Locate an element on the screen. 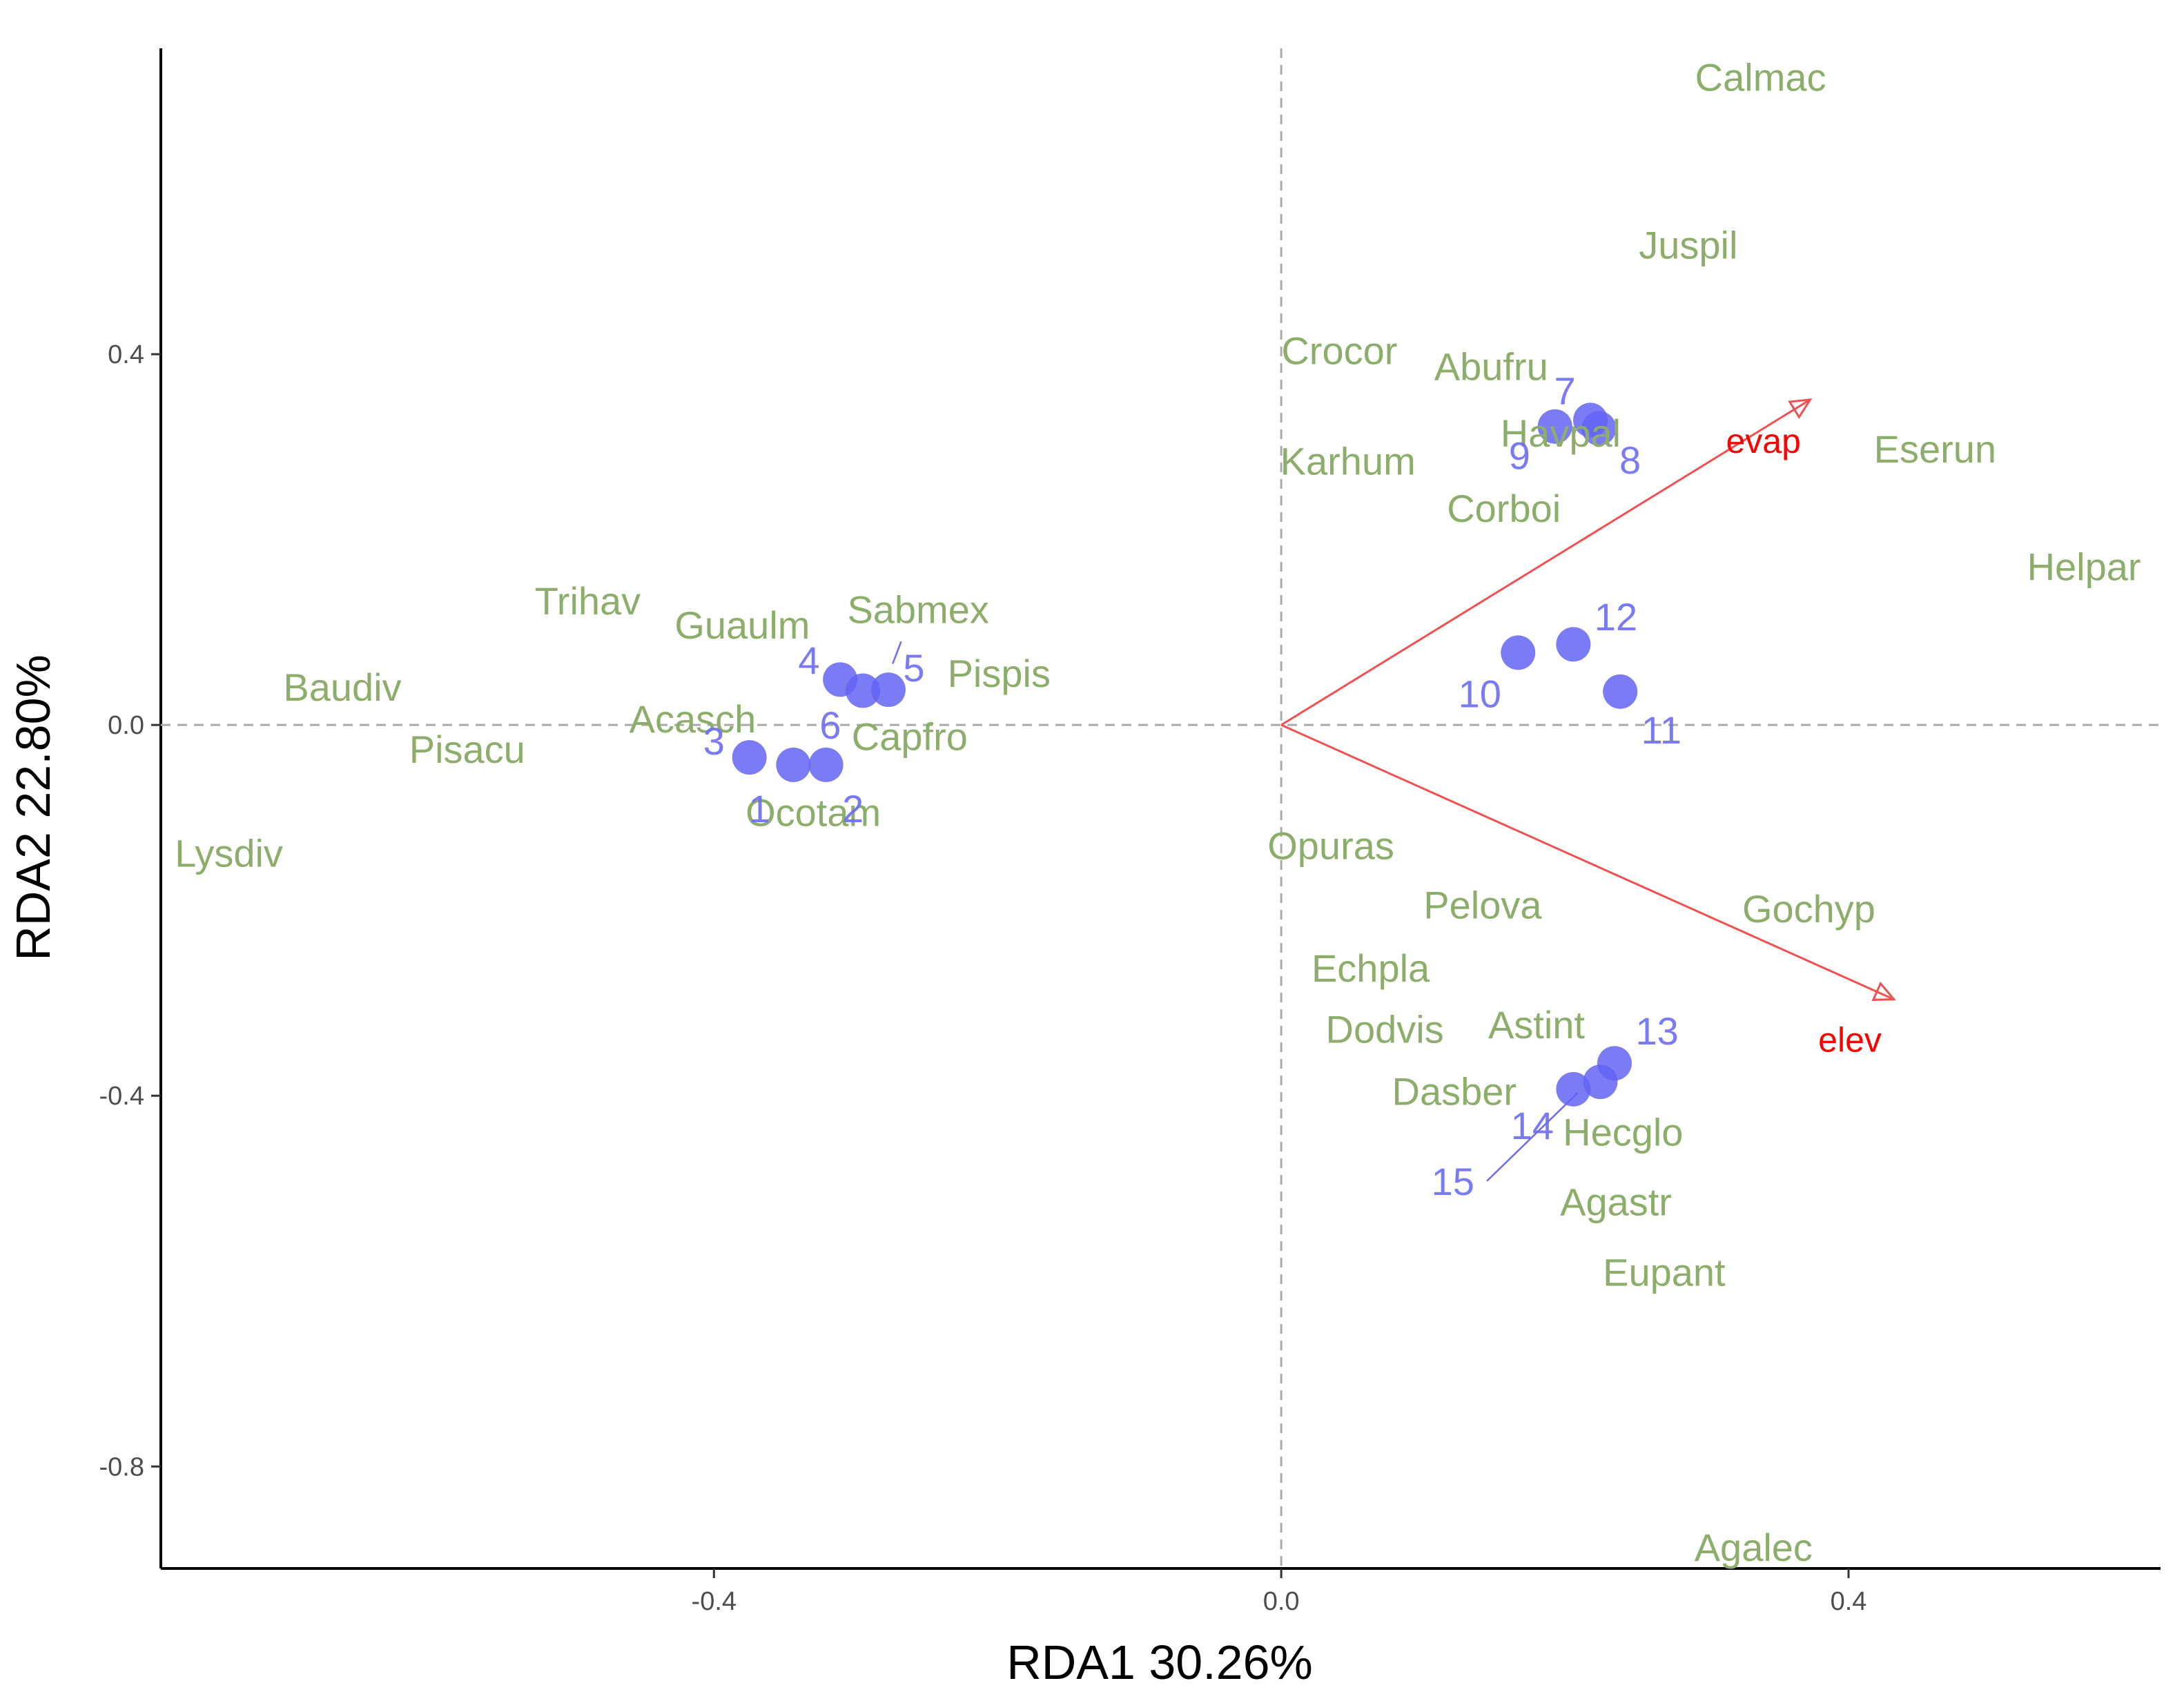 This screenshot has width=2184, height=1701. species-label-Pelova: Pelova is located at coordinates (1482, 905).